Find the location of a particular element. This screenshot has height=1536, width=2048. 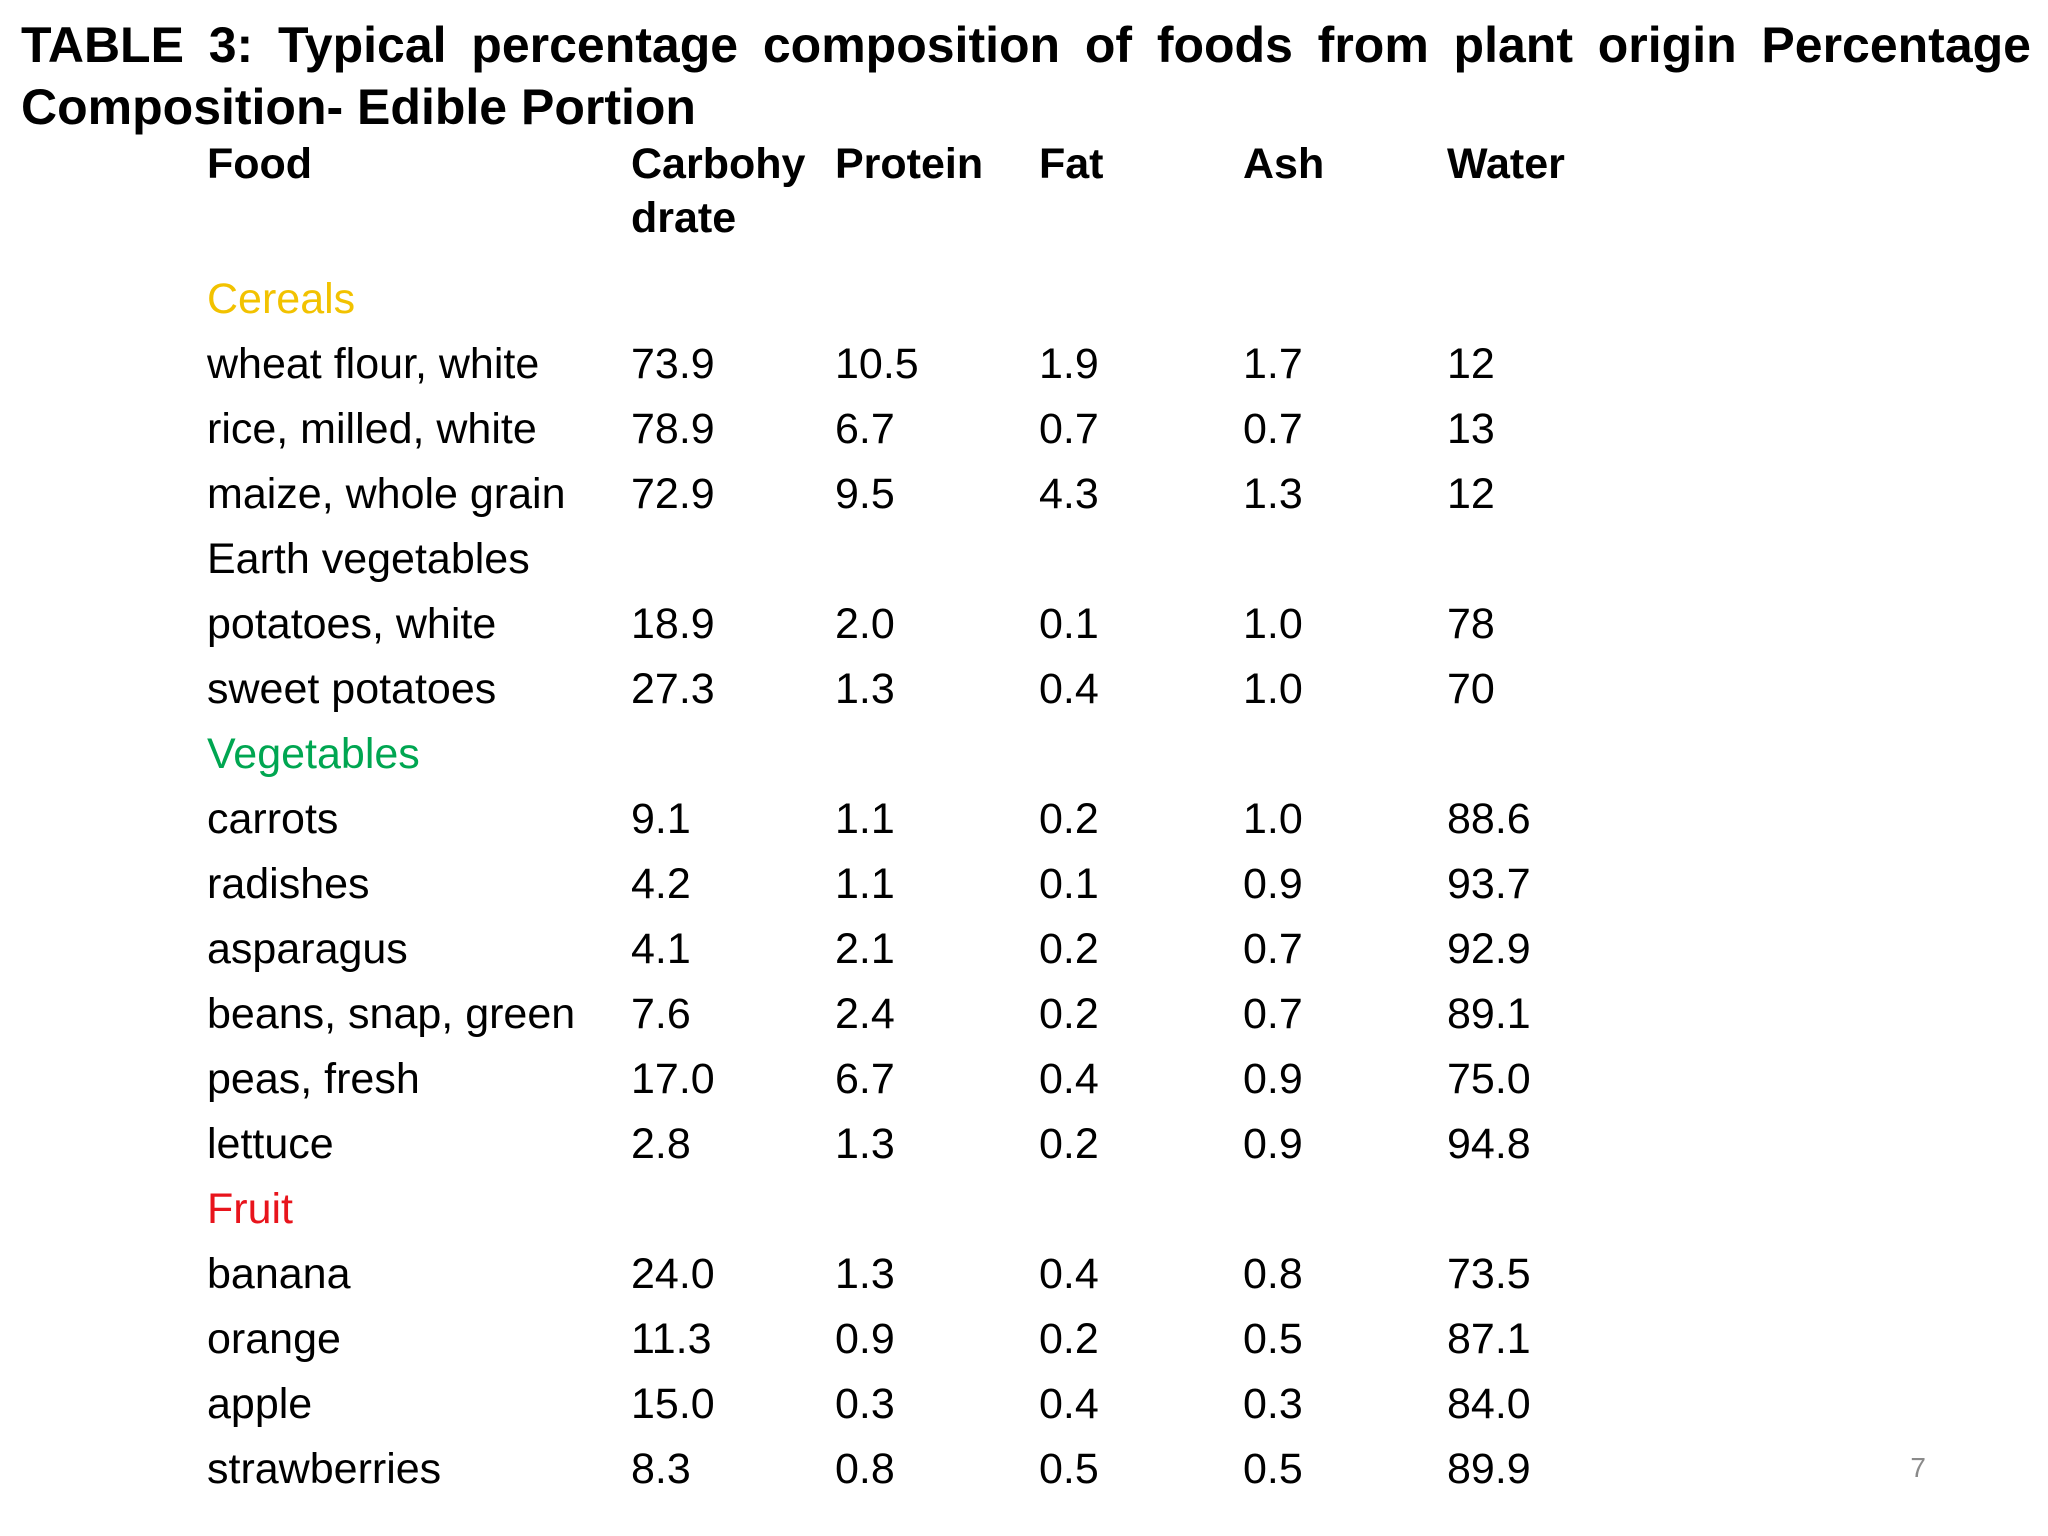

protein-value: 2.4 is located at coordinates (865, 1014).